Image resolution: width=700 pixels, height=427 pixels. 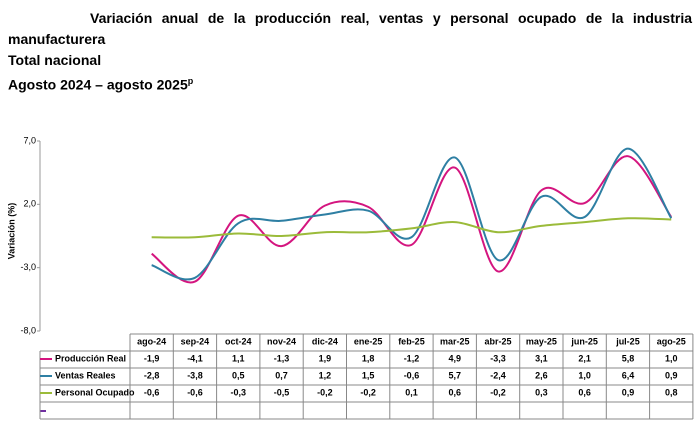 What do you see at coordinates (28, 267) in the screenshot?
I see `y-tick-label: -3,0` at bounding box center [28, 267].